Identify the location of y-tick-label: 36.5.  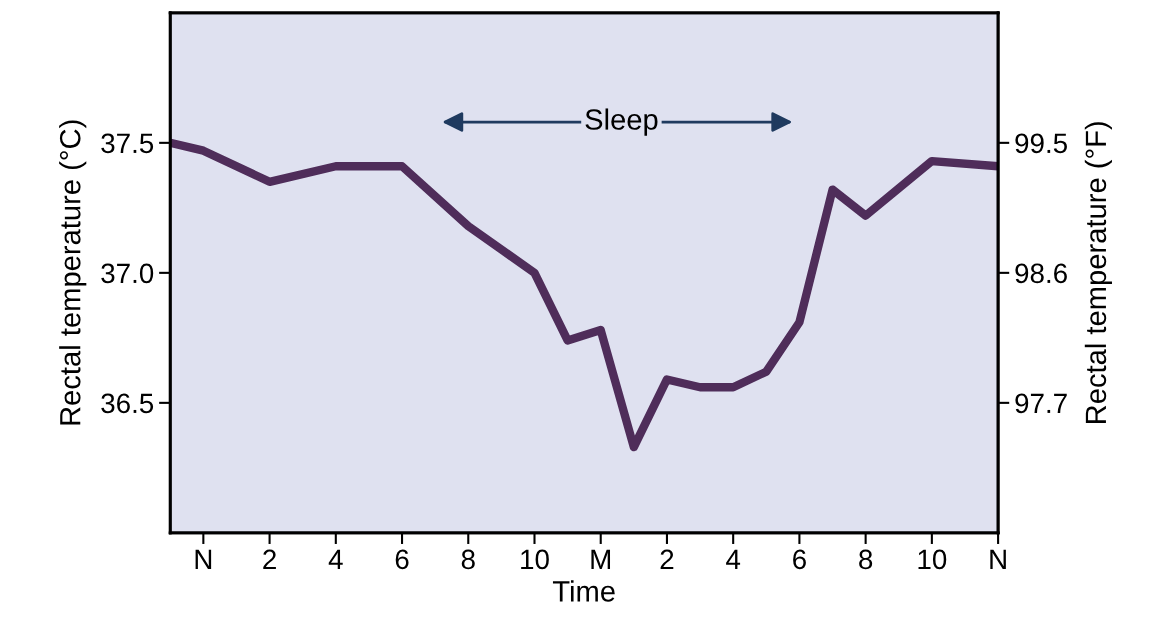
(127, 403).